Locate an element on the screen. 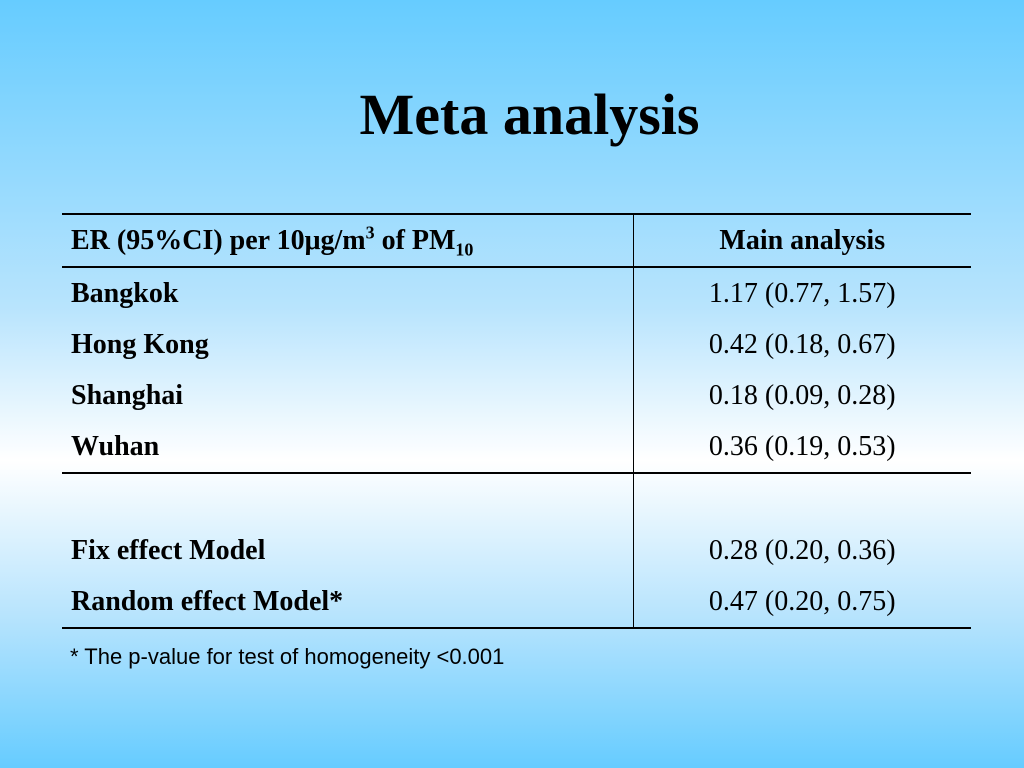 The image size is (1024, 768). city-value: 0.36 (0.19, 0.53) is located at coordinates (802, 446).